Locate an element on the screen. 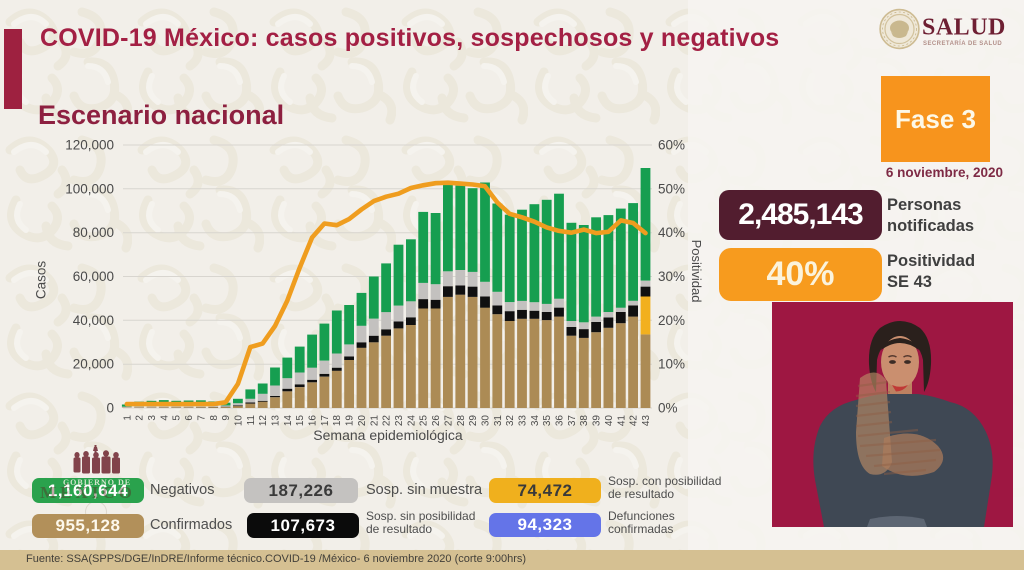 This screenshot has width=1024, height=570. svg-text: 60,000 is located at coordinates (93, 276).